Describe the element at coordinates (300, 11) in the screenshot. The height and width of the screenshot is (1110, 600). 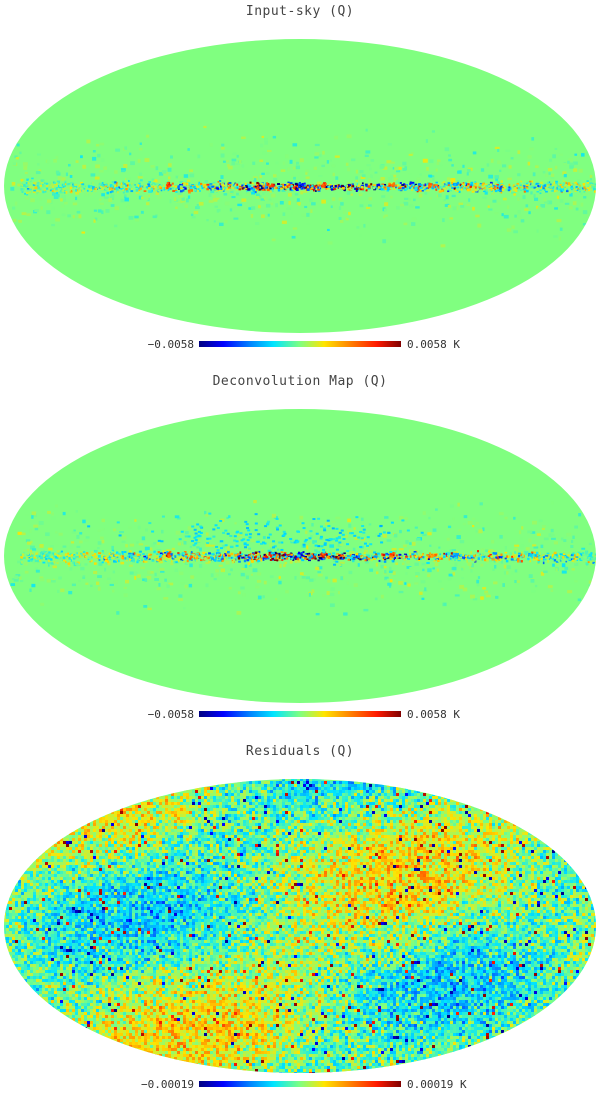
I see `panel-title: Input-sky (Q)` at that location.